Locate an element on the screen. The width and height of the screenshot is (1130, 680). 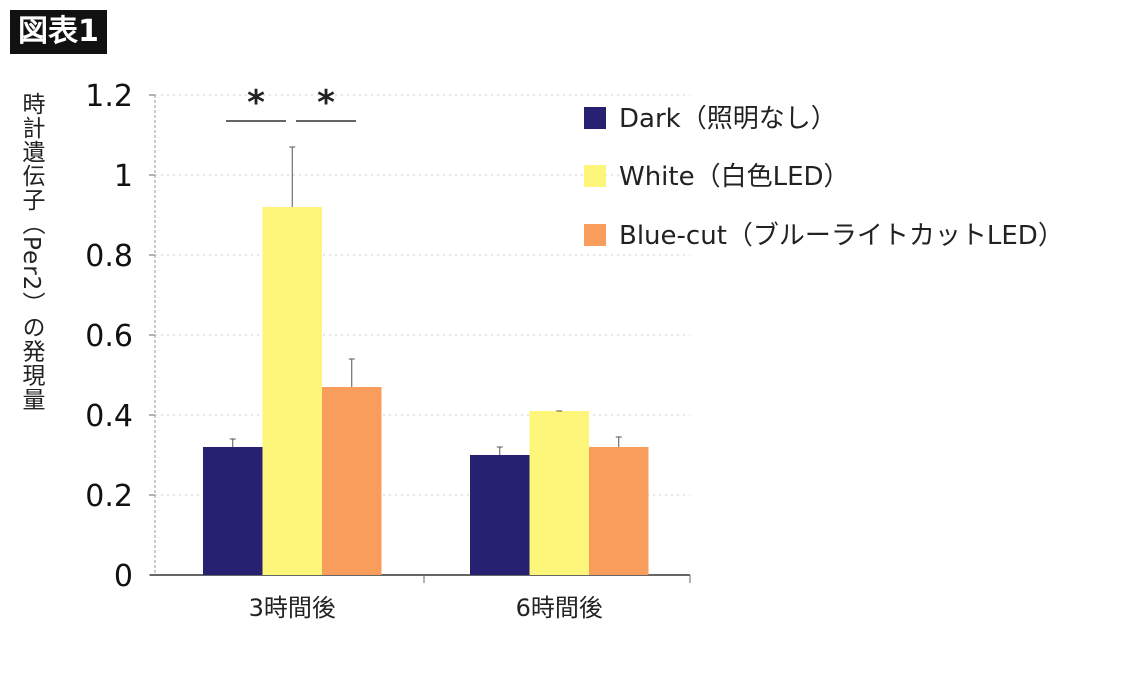
y-tick-label: 1.2 is located at coordinates (109, 96).